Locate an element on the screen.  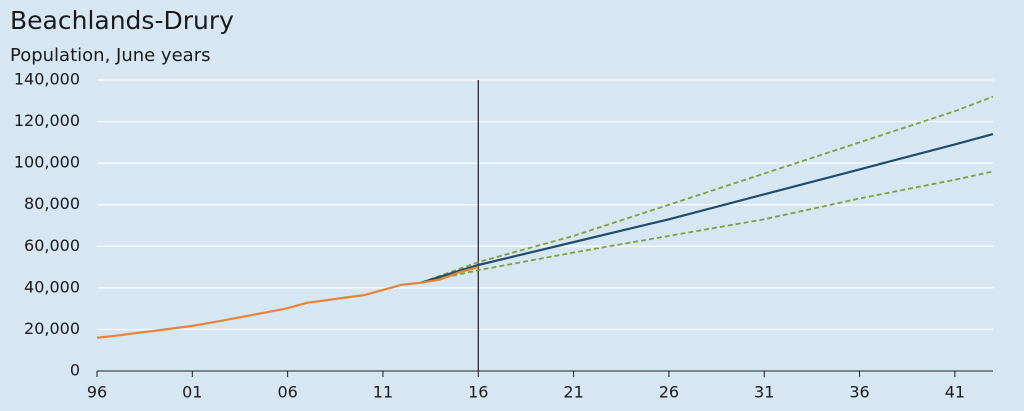
y-tick-label: 0 is located at coordinates (75, 370).